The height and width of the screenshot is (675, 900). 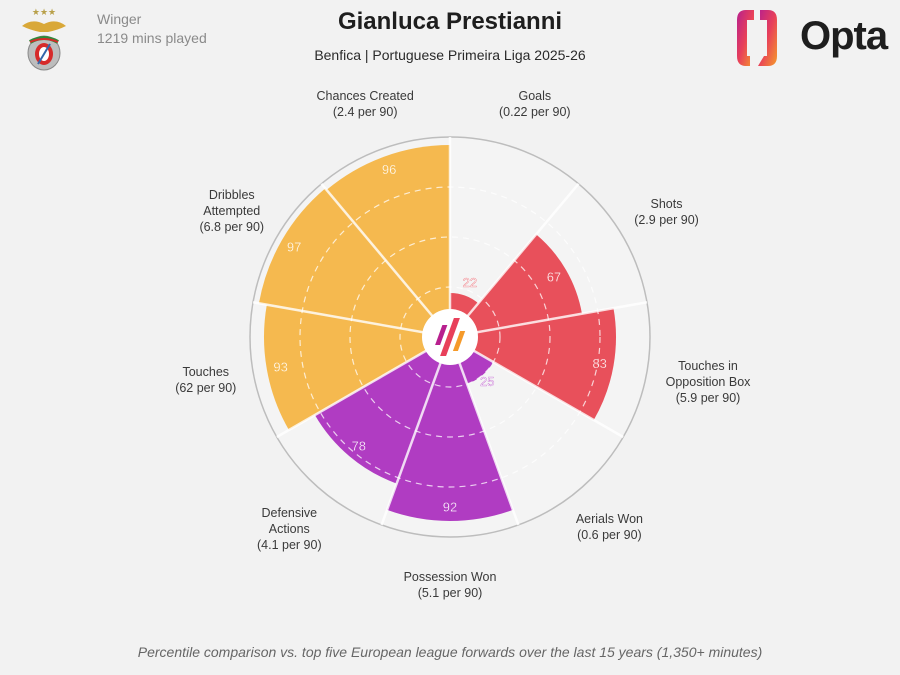 I want to click on category-per90: (62 per 90), so click(x=206, y=388).